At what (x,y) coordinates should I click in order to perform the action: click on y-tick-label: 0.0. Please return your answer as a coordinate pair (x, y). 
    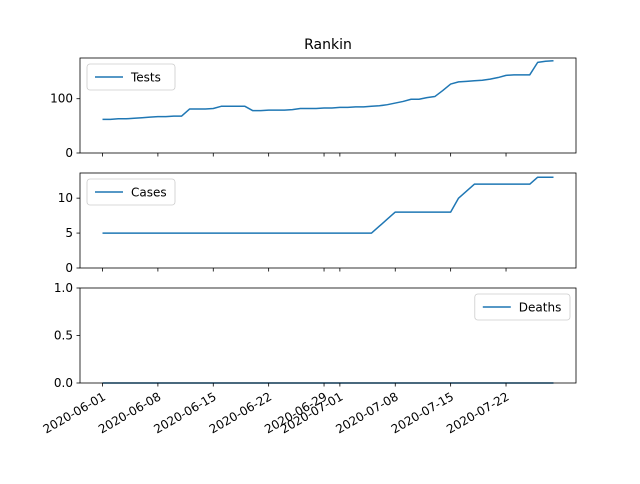
    Looking at the image, I should click on (63, 383).